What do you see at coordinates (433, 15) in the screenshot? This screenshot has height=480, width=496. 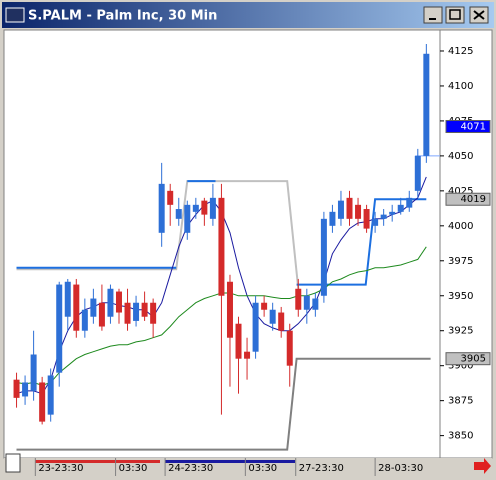 I see `minimize-button` at bounding box center [433, 15].